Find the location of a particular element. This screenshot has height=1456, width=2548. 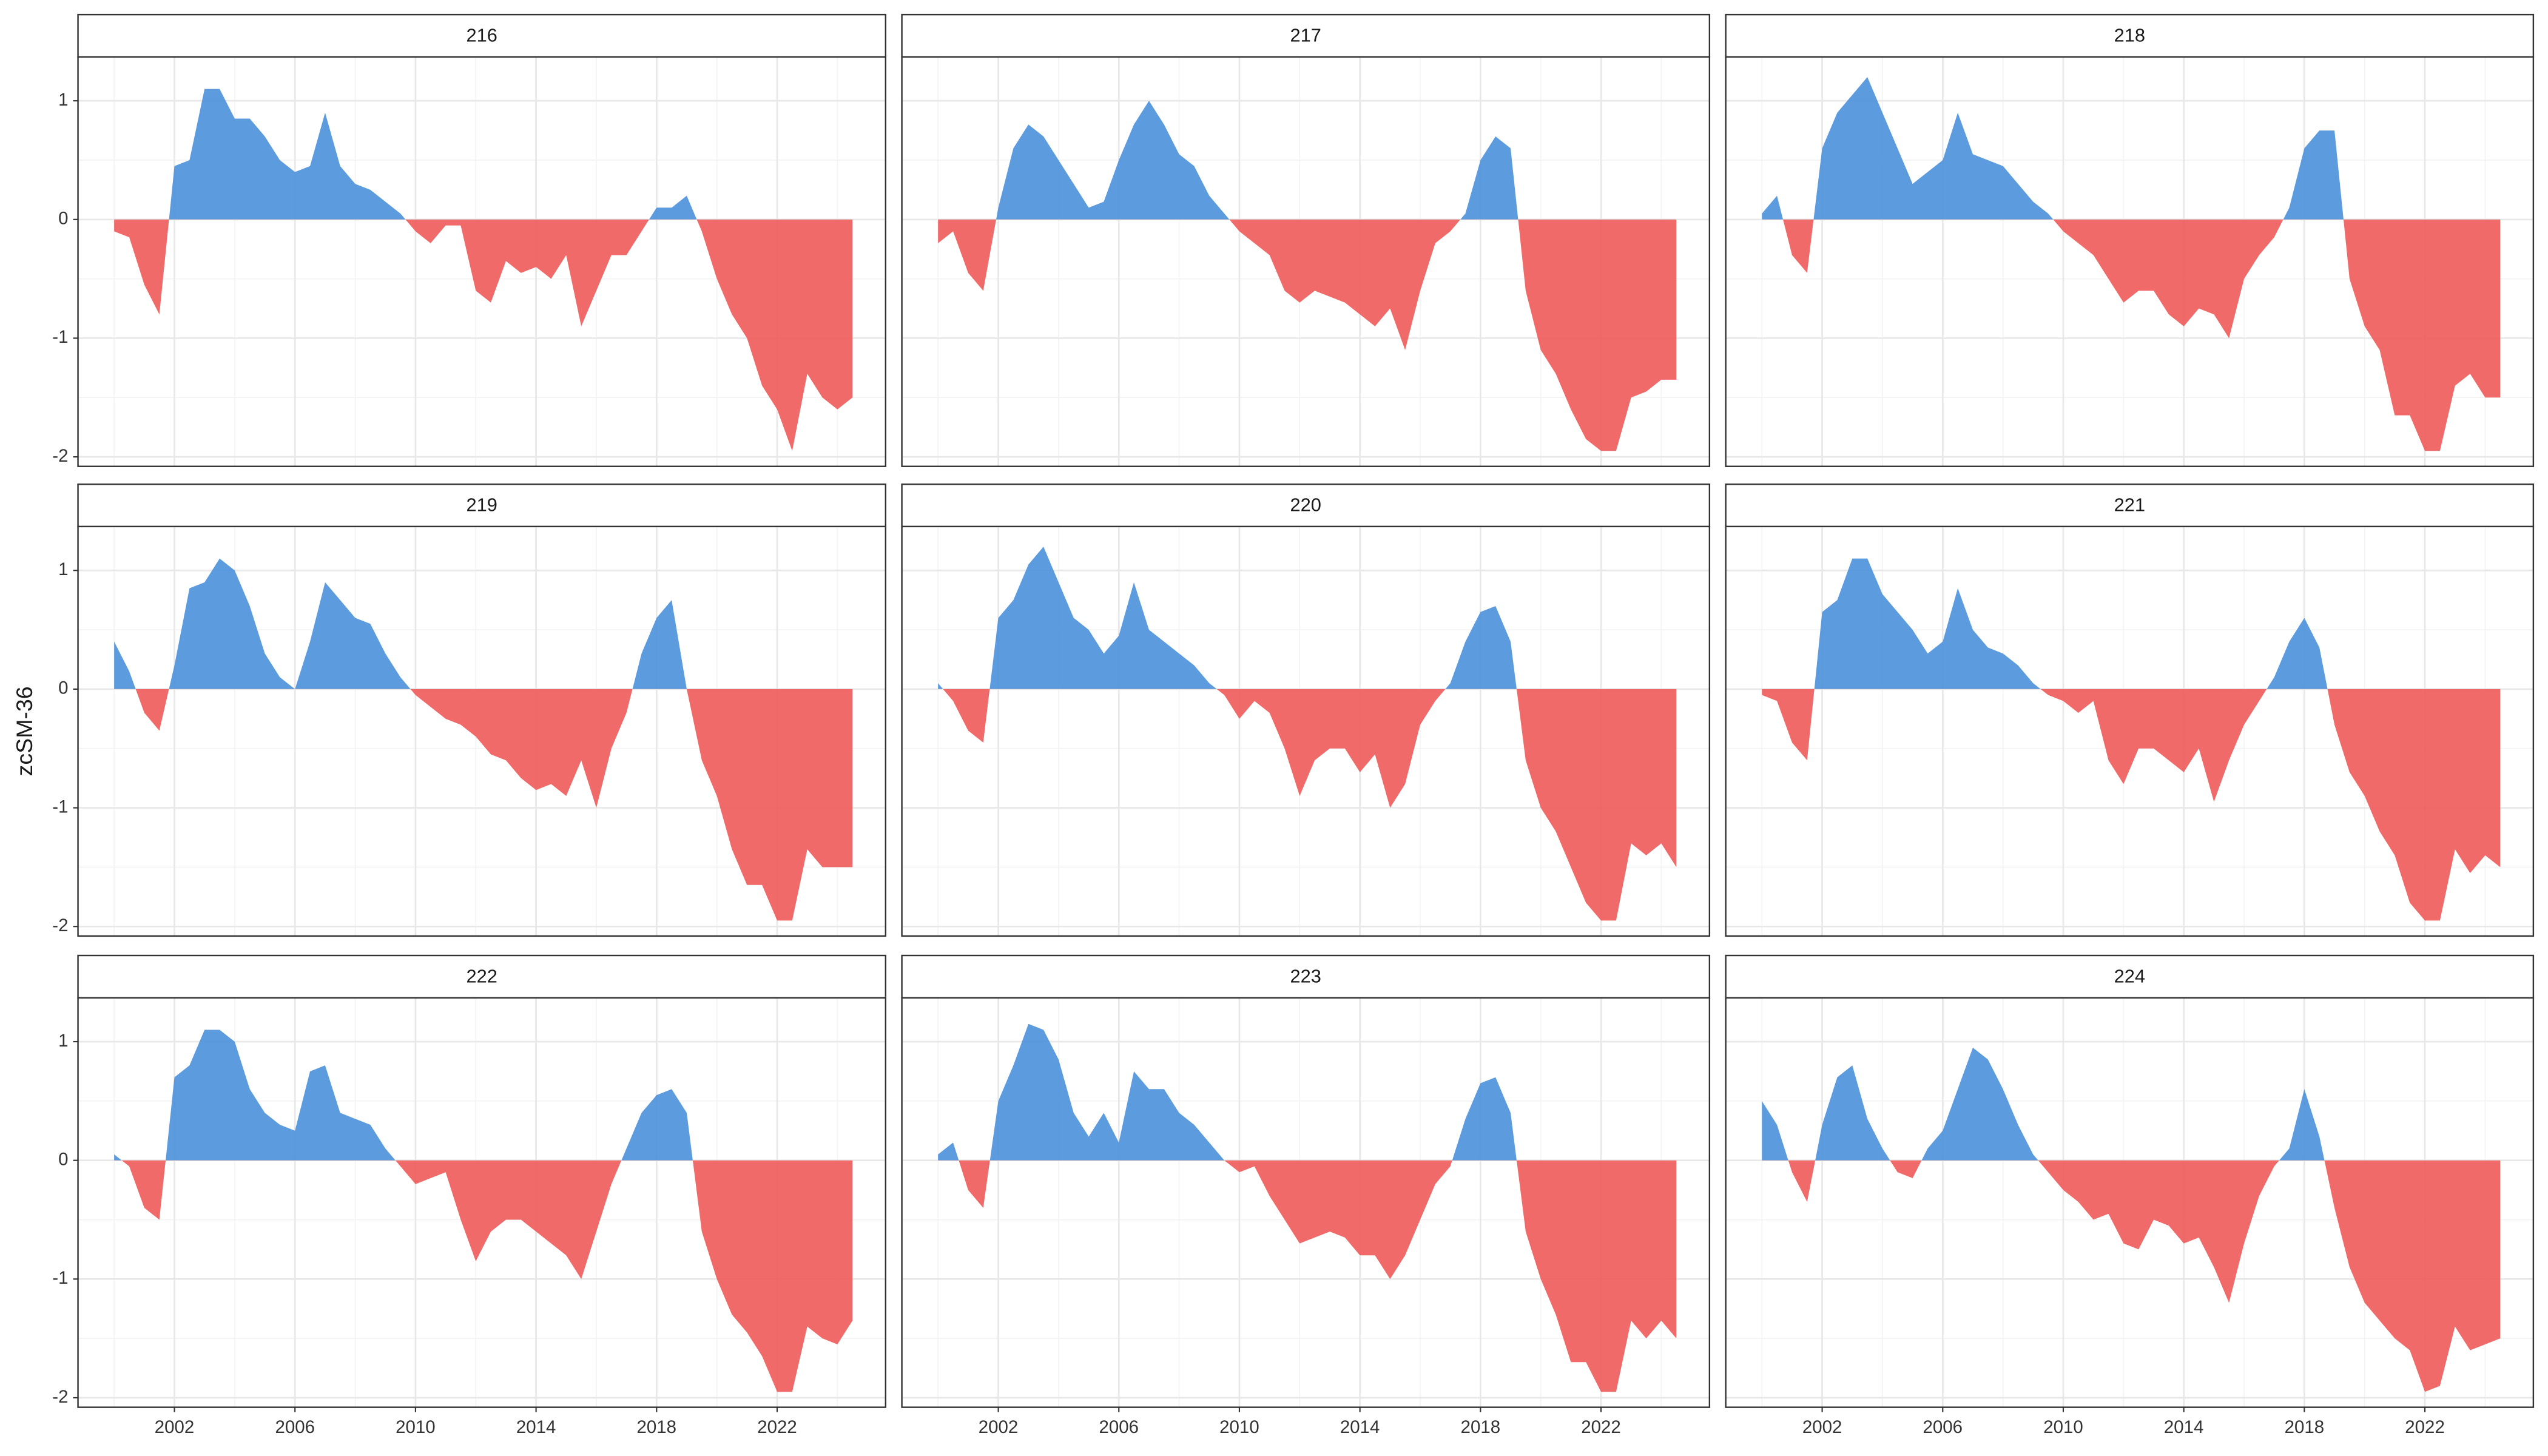

strip-title: 221 is located at coordinates (2129, 505).